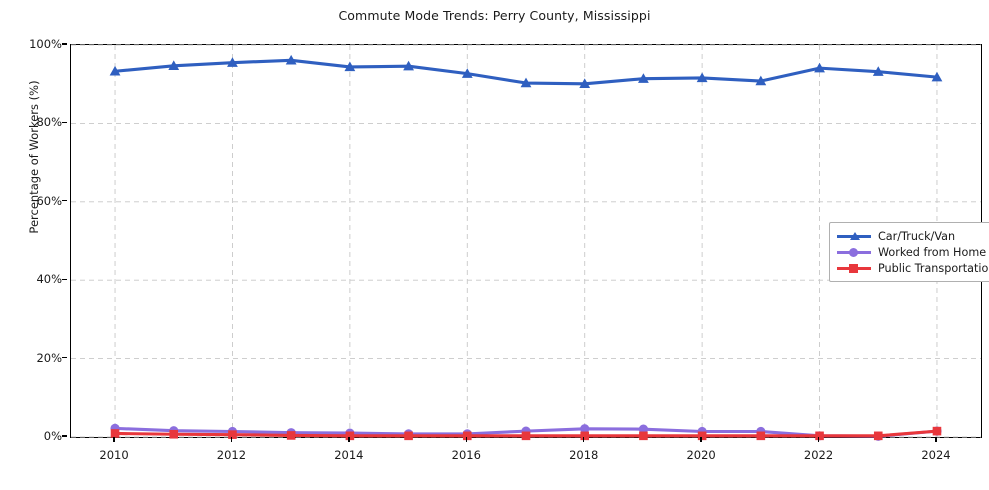  I want to click on x-tick-label: 2014, so click(349, 455).